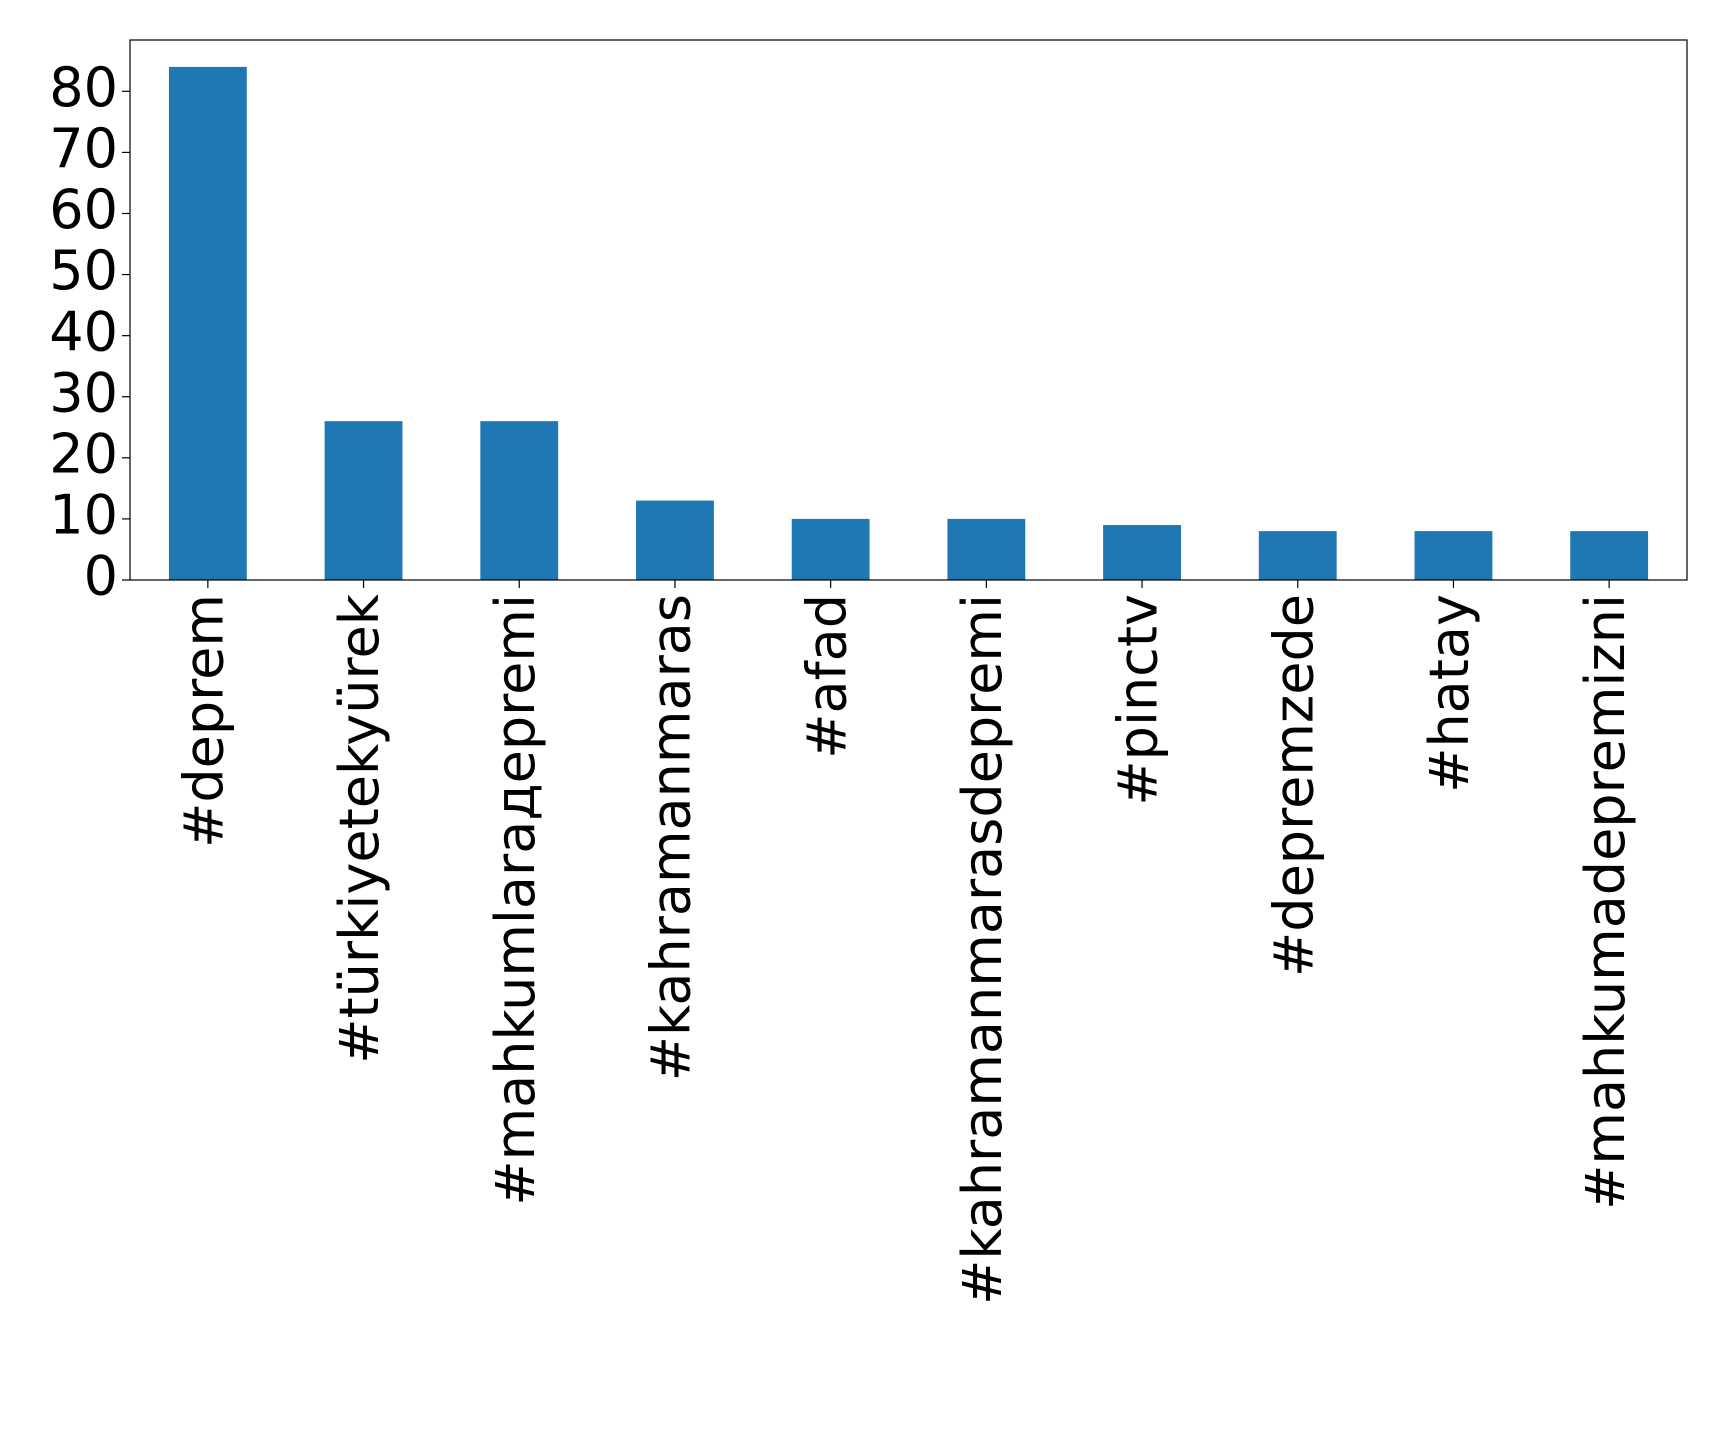 The image size is (1719, 1450). What do you see at coordinates (1138, 700) in the screenshot?
I see `x-tick-label: #pinctv` at bounding box center [1138, 700].